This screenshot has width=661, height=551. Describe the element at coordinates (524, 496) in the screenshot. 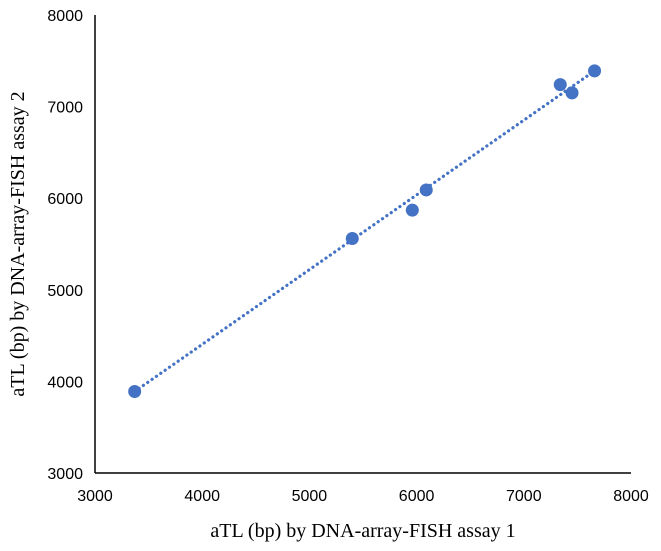

I see `x-tick-label: 7000` at that location.